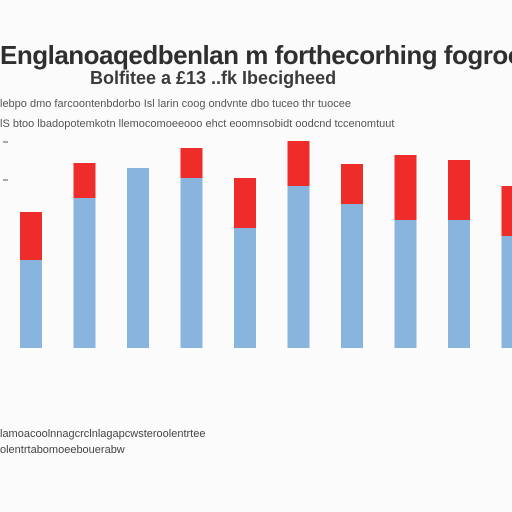  What do you see at coordinates (62, 450) in the screenshot?
I see `chart-footer-2: olentrtabomoeebouerabw` at bounding box center [62, 450].